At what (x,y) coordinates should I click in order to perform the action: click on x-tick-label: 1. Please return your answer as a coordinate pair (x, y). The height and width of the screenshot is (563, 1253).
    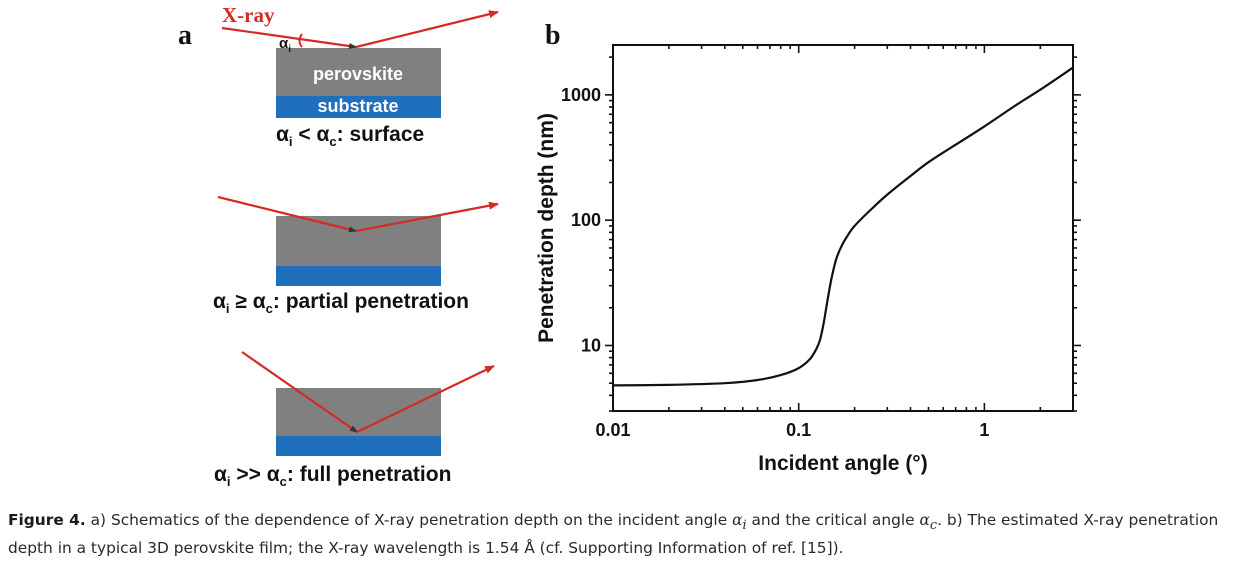
    Looking at the image, I should click on (984, 430).